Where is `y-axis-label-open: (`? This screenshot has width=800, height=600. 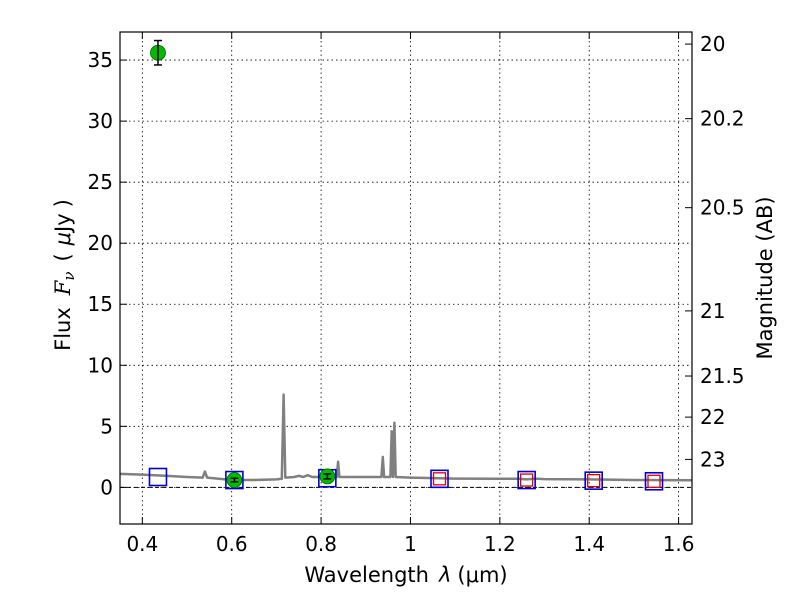
y-axis-label-open: ( is located at coordinates (63, 257).